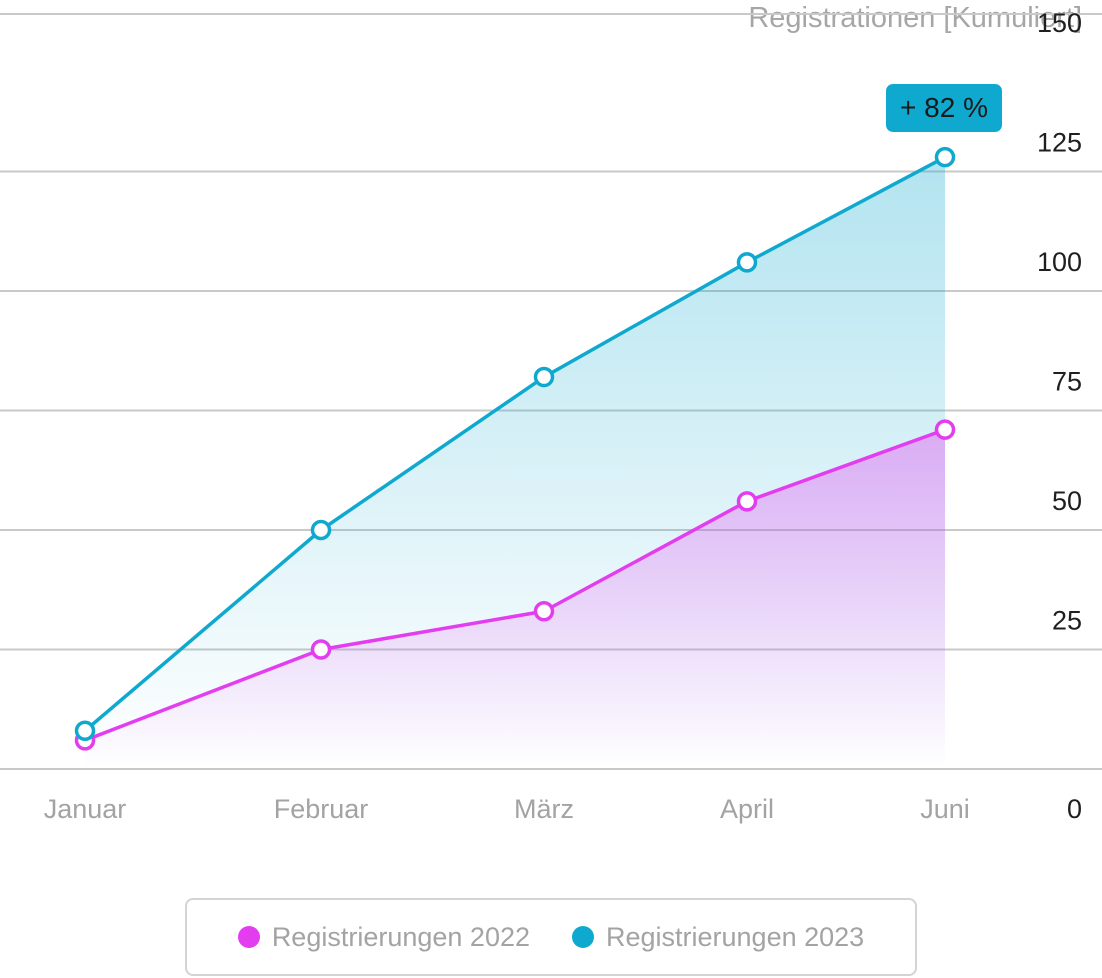 The width and height of the screenshot is (1102, 978). I want to click on growth-badge: + 82 %, so click(944, 108).